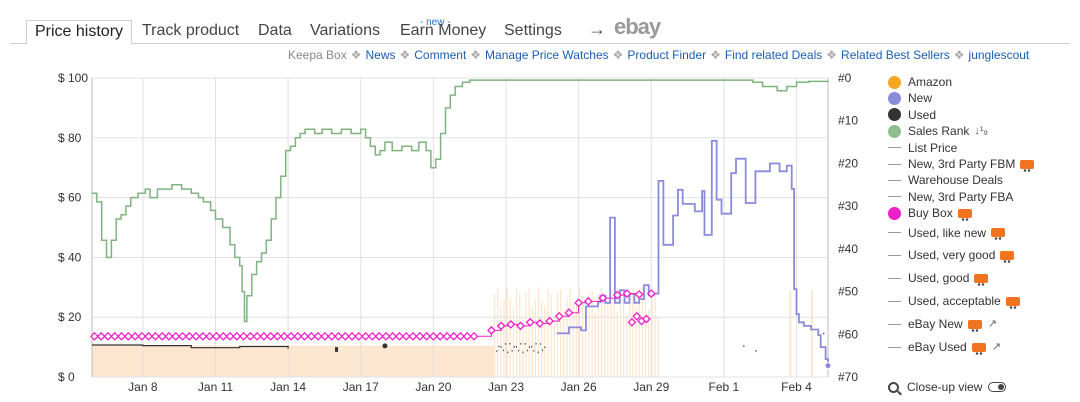 The width and height of the screenshot is (1080, 402). Describe the element at coordinates (961, 180) in the screenshot. I see `legend-item-warehouse-deals: Warehouse Deals` at that location.